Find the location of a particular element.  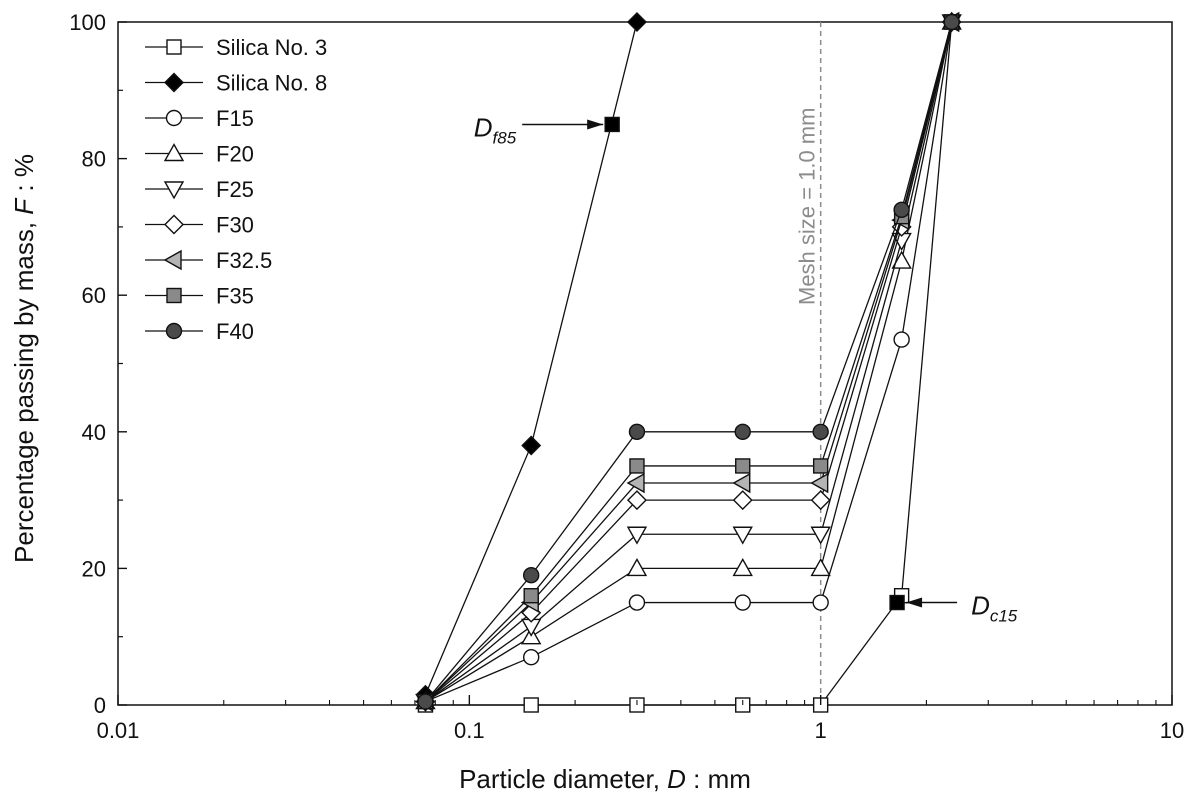

legend-item: F30 is located at coordinates (199, 225).